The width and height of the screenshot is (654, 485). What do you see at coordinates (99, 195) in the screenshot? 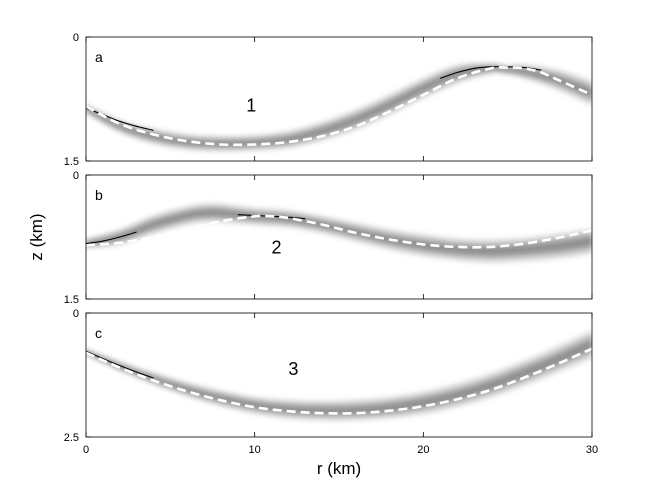
I see `panel-b-letter: b` at bounding box center [99, 195].